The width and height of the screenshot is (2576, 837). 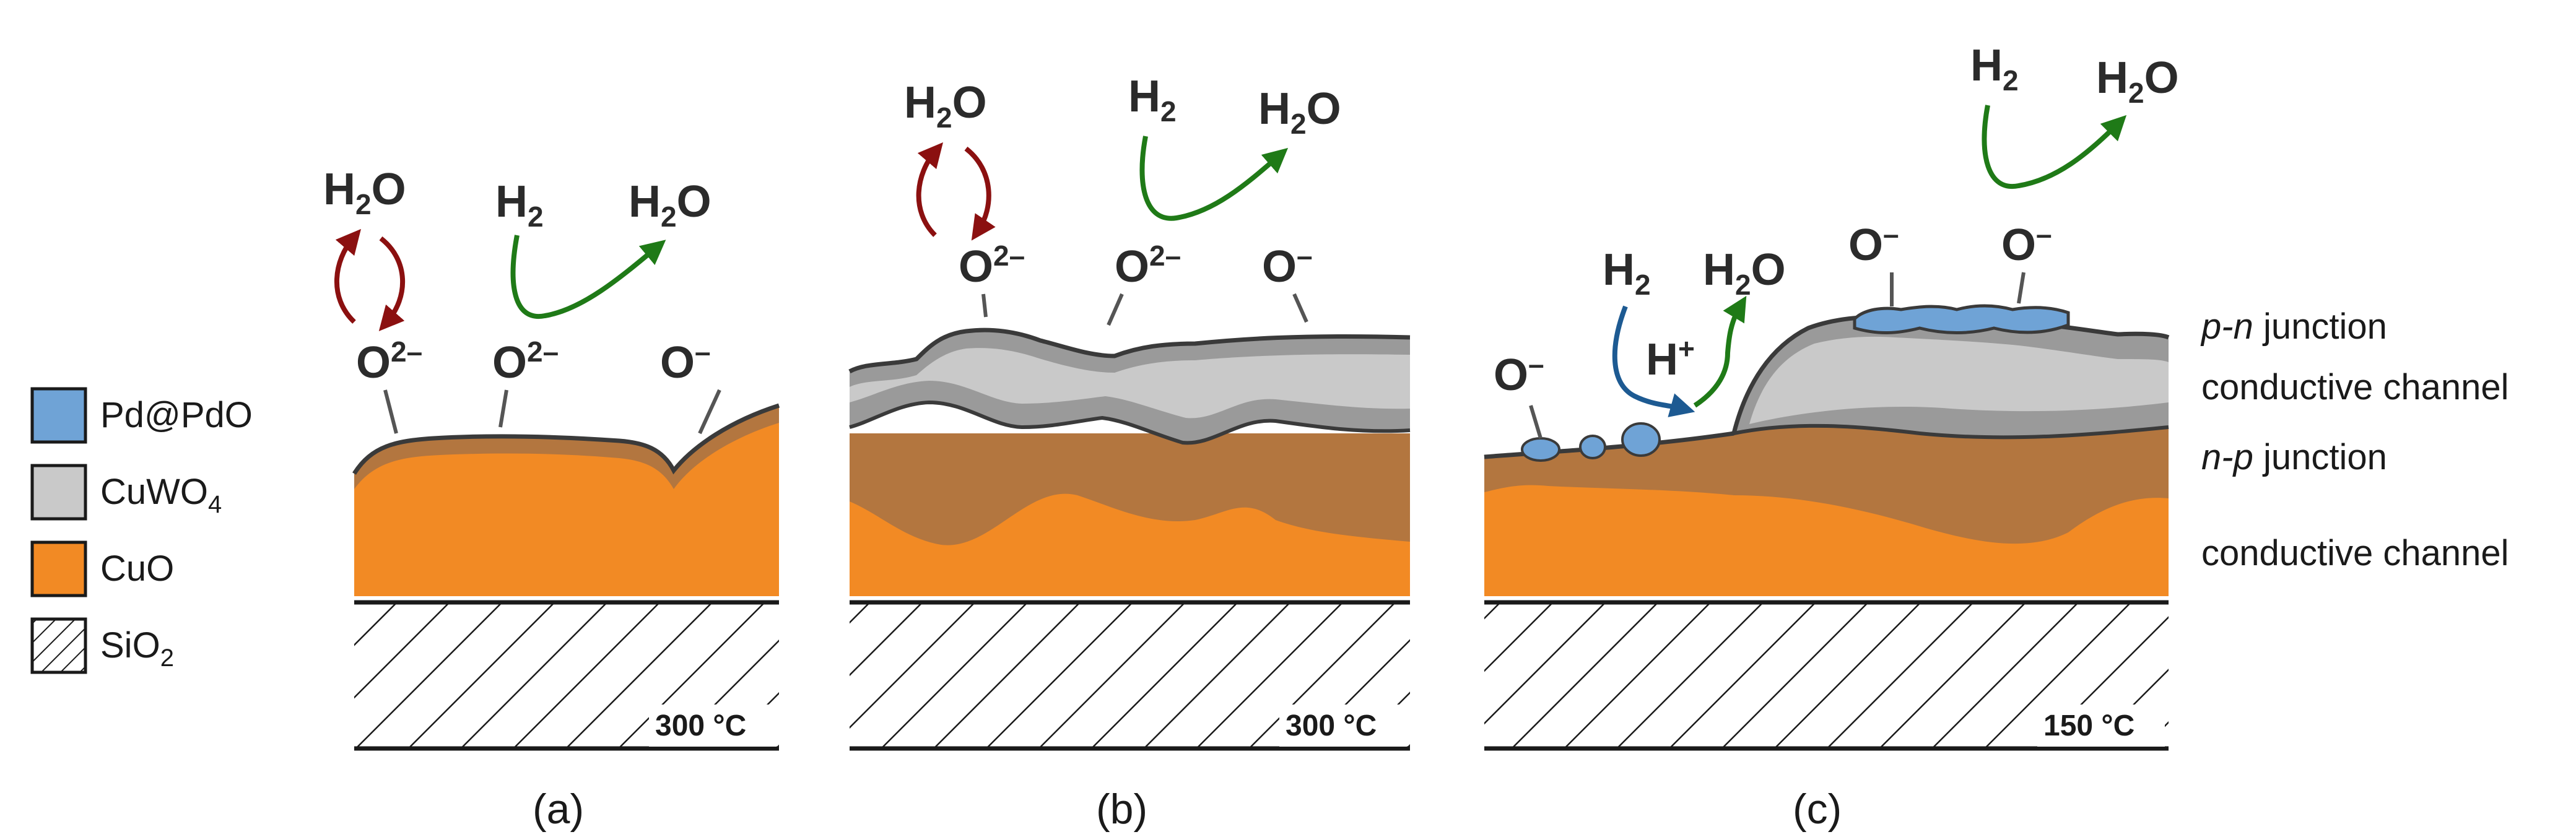 What do you see at coordinates (365, 192) in the screenshot?
I see `h2o-a-left: H2O` at bounding box center [365, 192].